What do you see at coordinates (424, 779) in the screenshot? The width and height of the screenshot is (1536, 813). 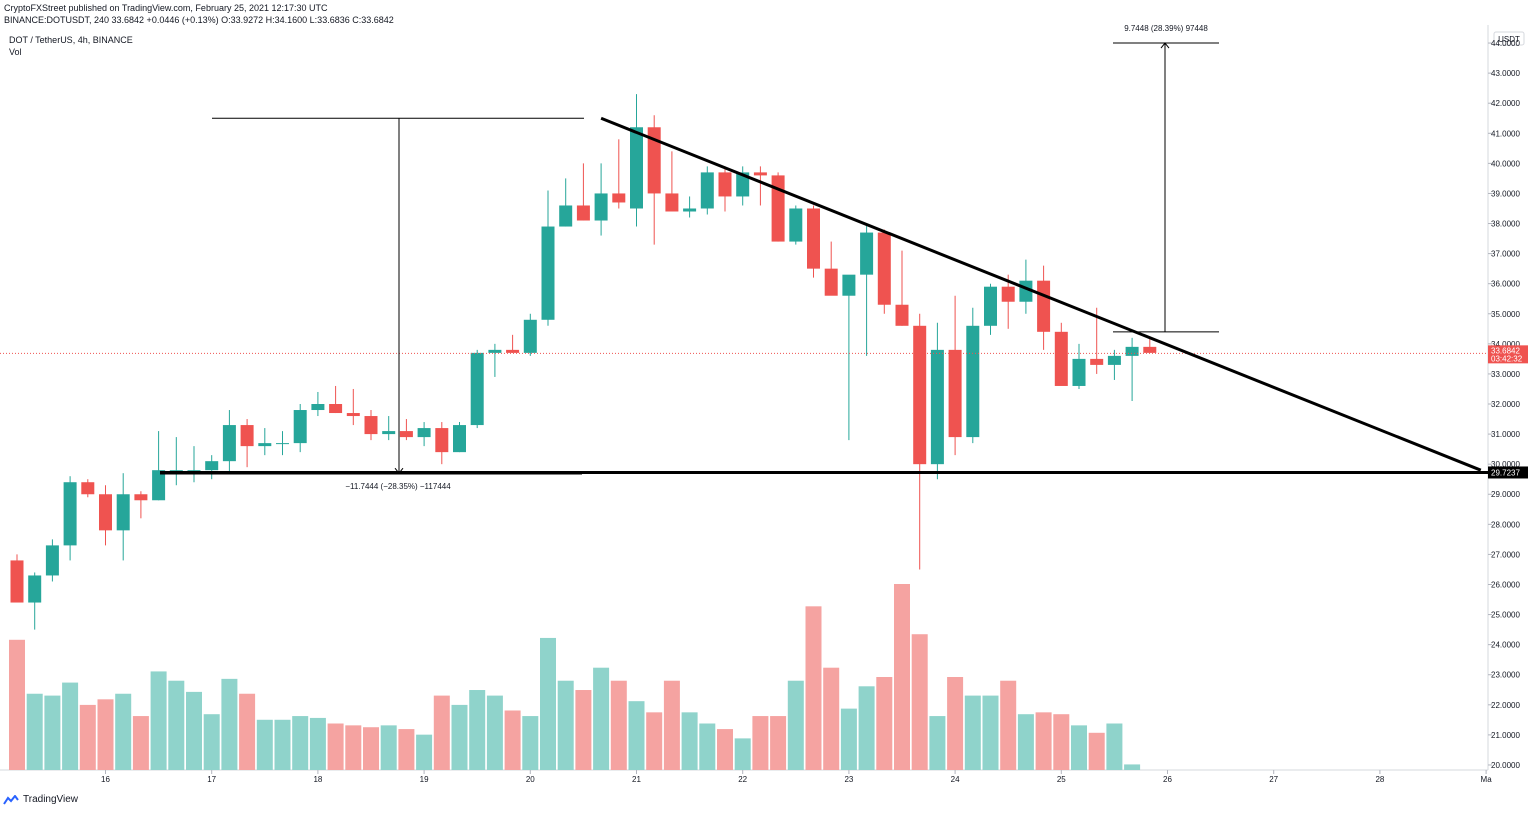 I see `time-tick-label: 19` at bounding box center [424, 779].